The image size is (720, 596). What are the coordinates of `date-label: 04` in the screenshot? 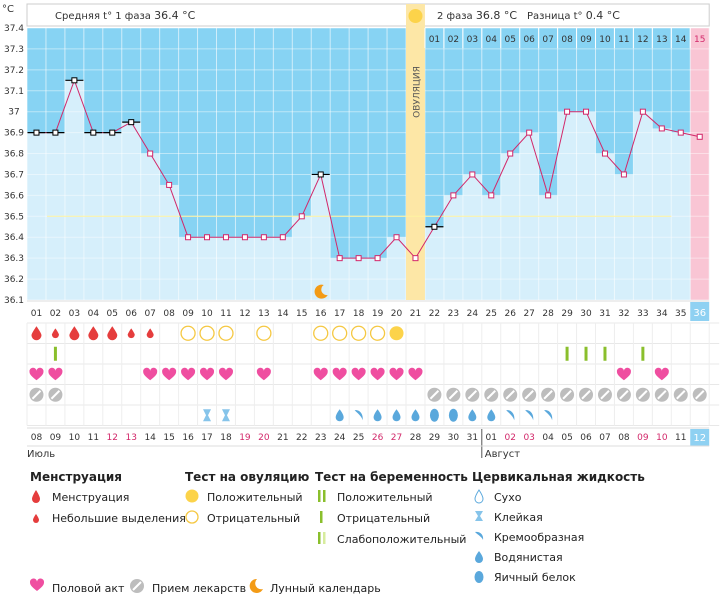 It's located at (548, 438).